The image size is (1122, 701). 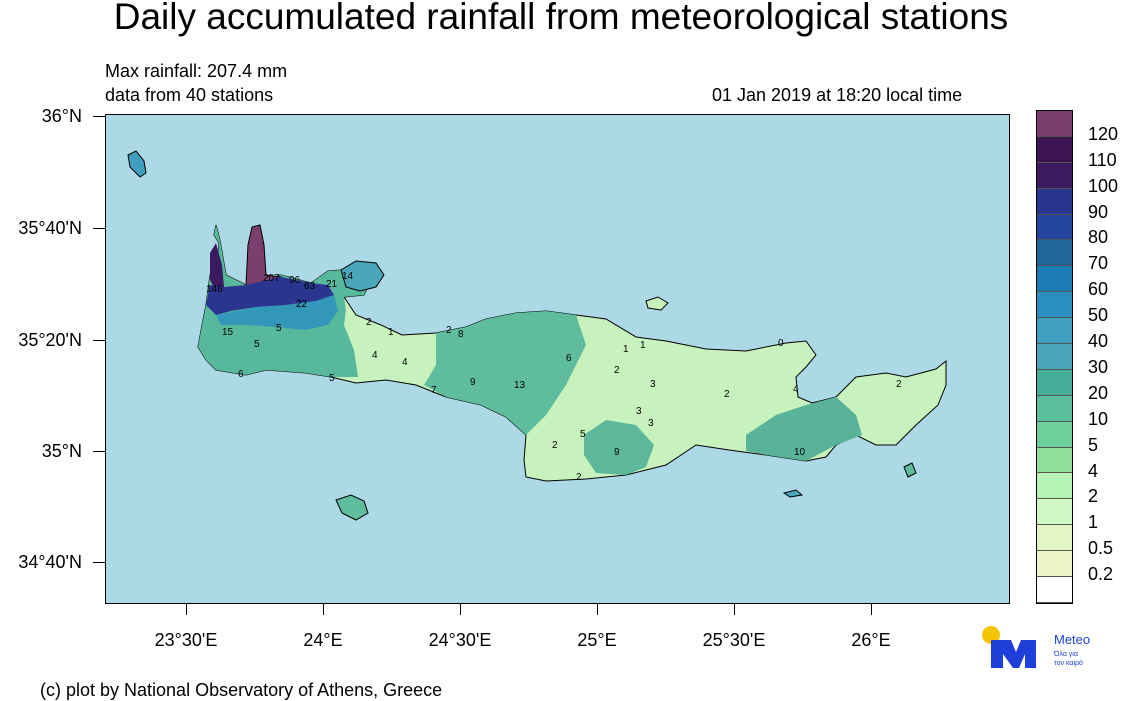 I want to click on y-axis-label: 35°N, so click(x=61, y=451).